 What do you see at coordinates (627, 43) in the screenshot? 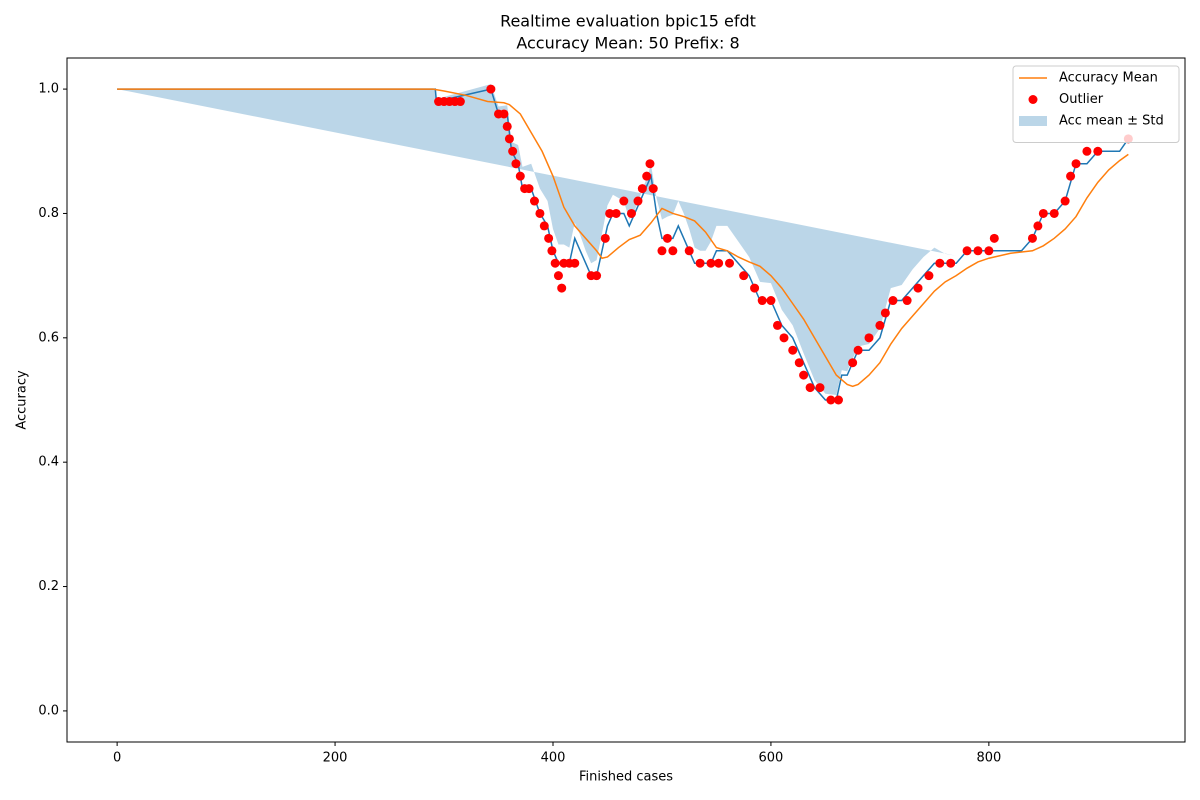
I see `chart-subtitle: Accuracy Mean: 50 Prefix: 8` at bounding box center [627, 43].